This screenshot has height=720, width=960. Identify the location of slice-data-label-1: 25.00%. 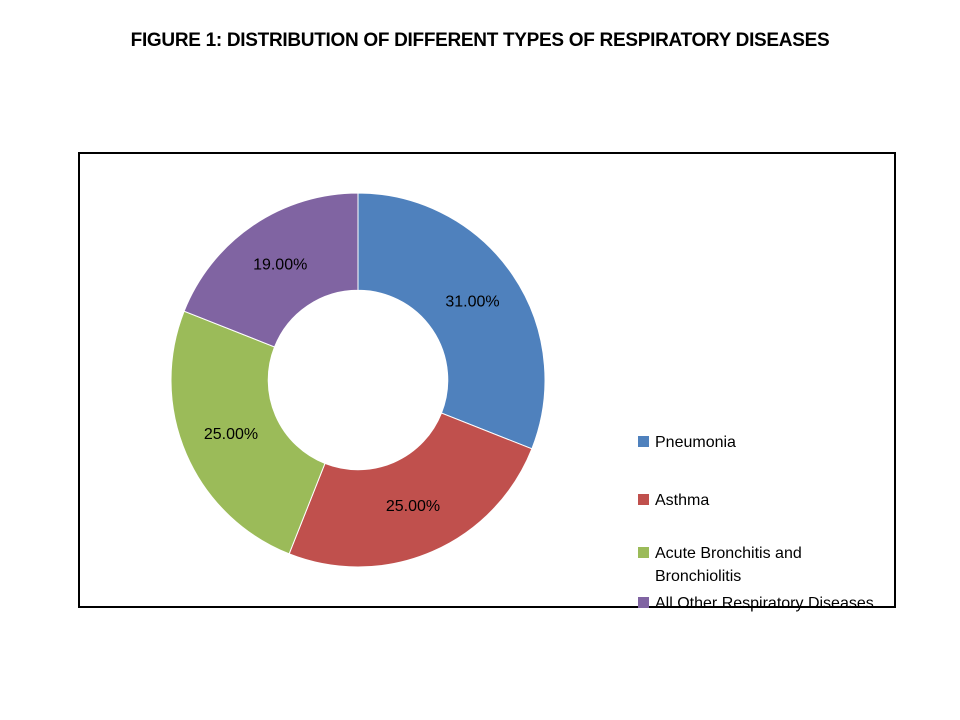
(413, 506).